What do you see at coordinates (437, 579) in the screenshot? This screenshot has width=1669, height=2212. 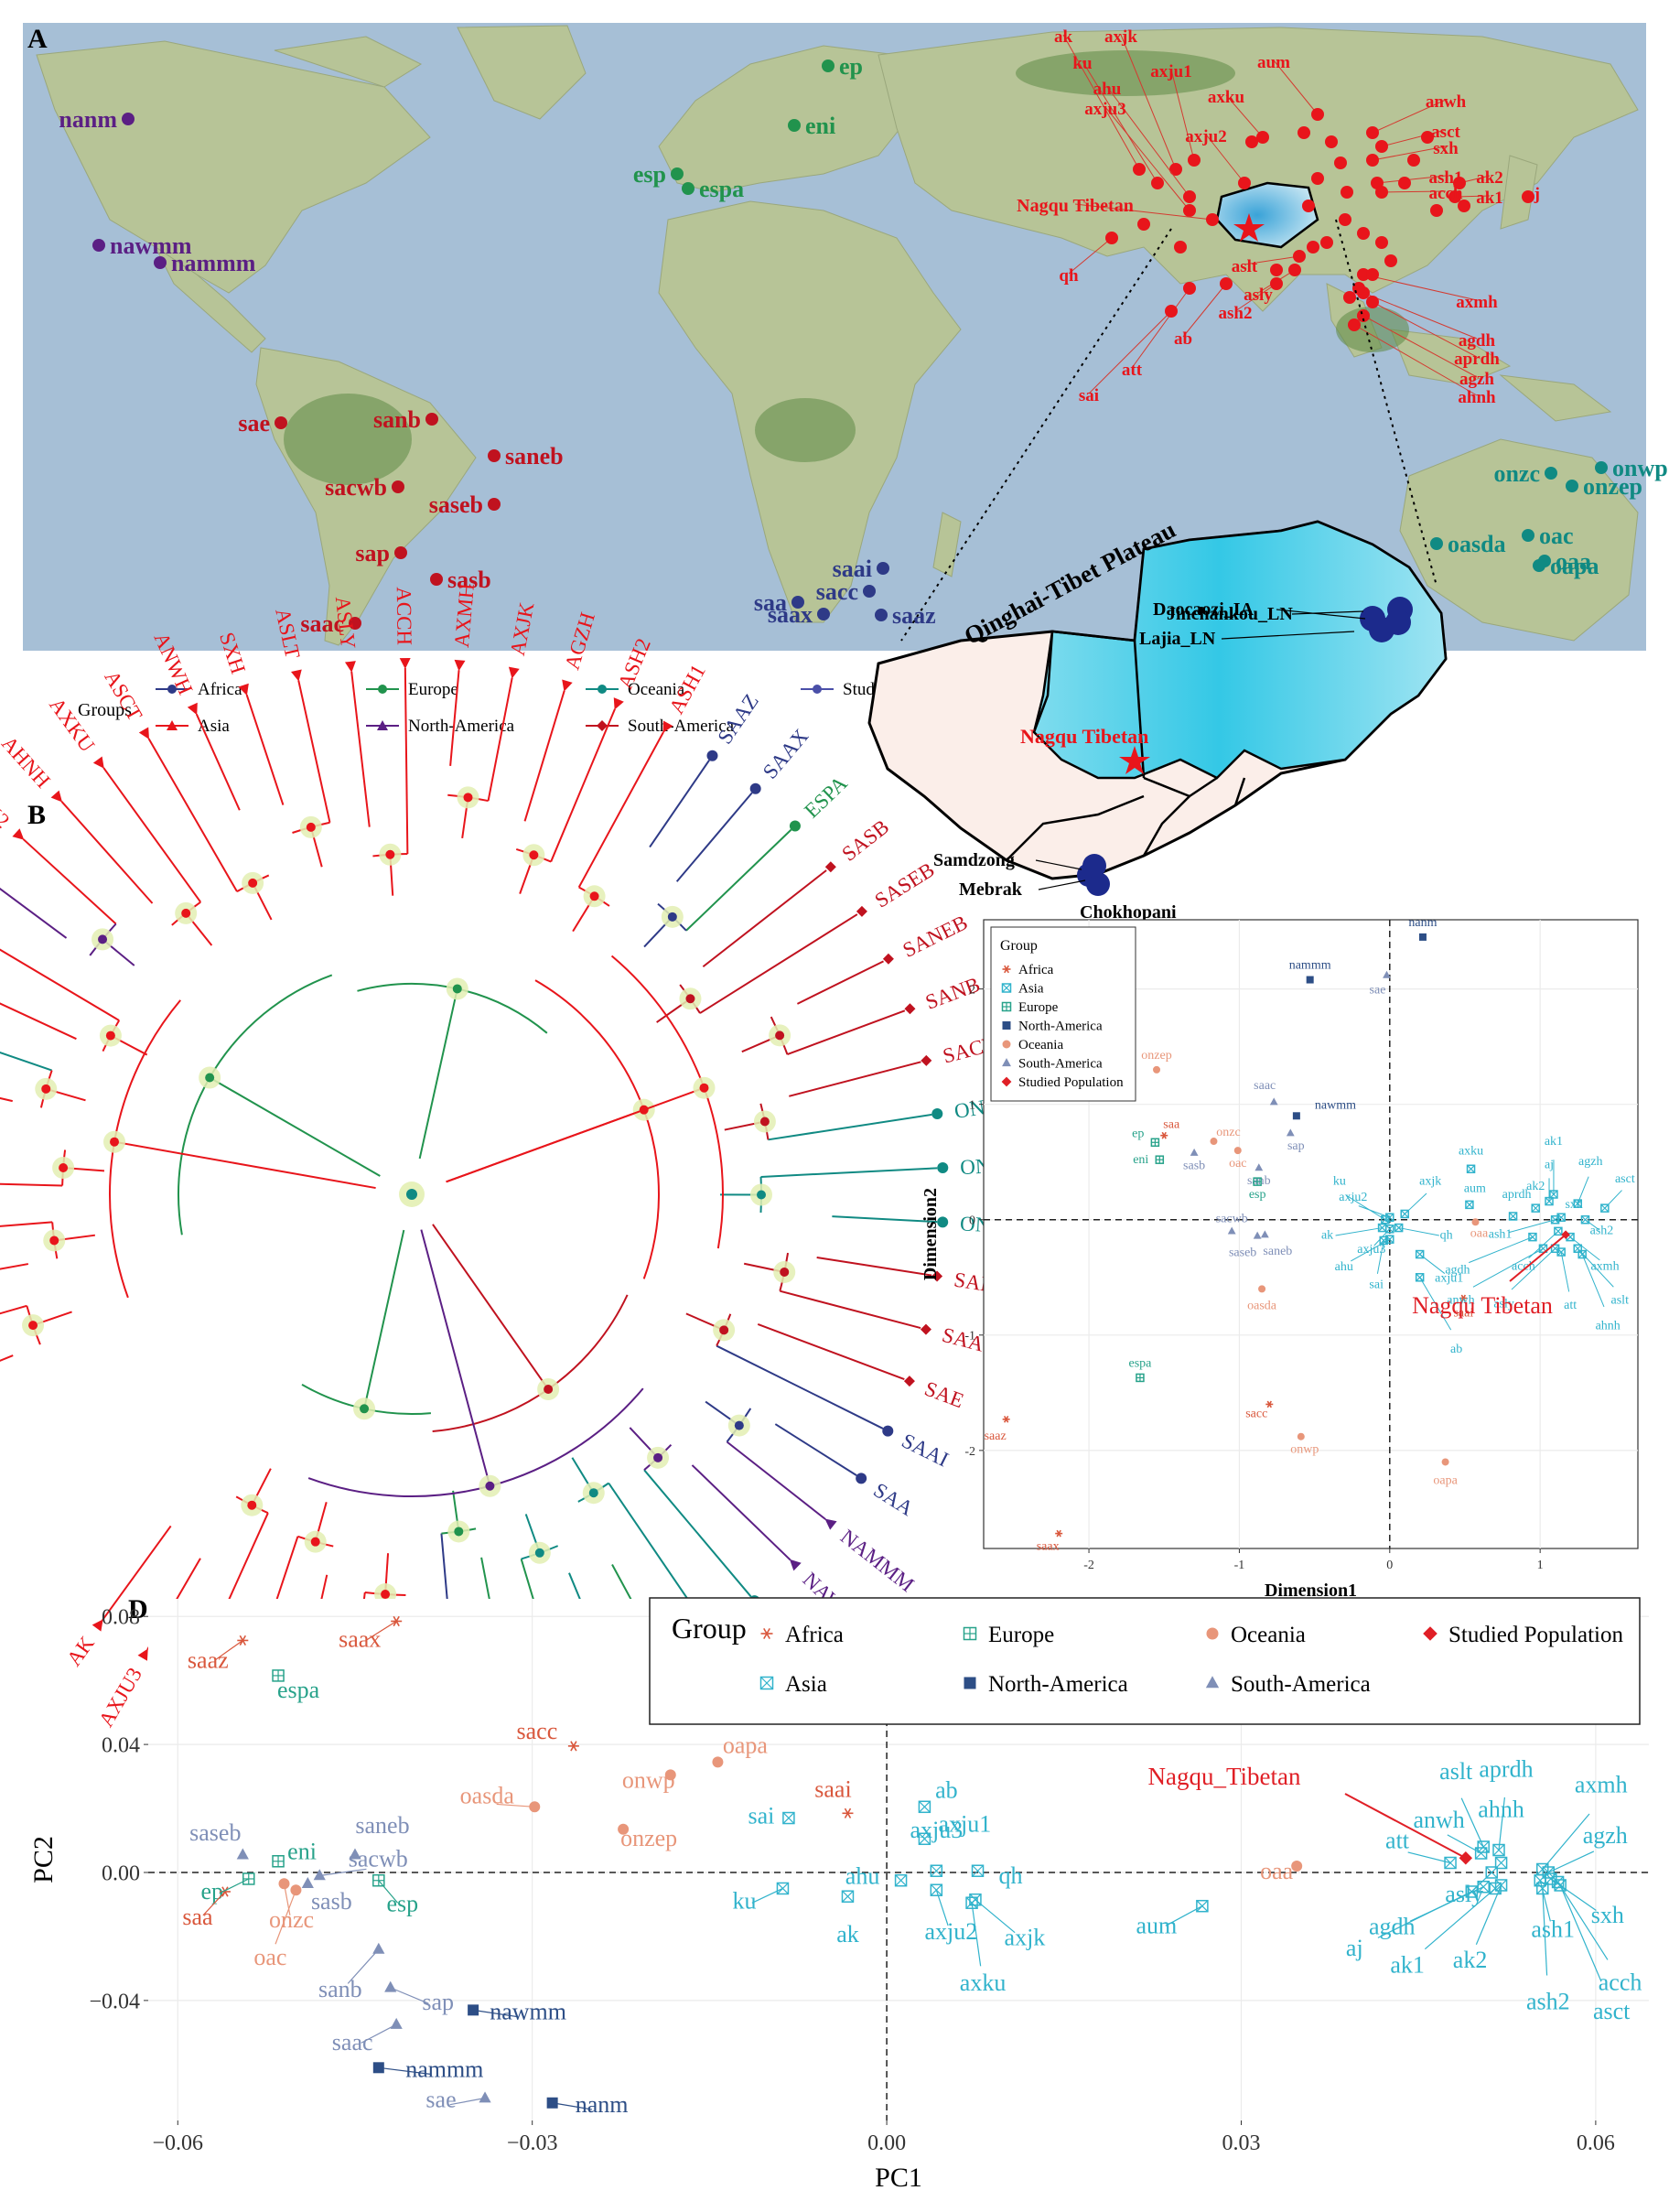 I see `map-point-sasb` at bounding box center [437, 579].